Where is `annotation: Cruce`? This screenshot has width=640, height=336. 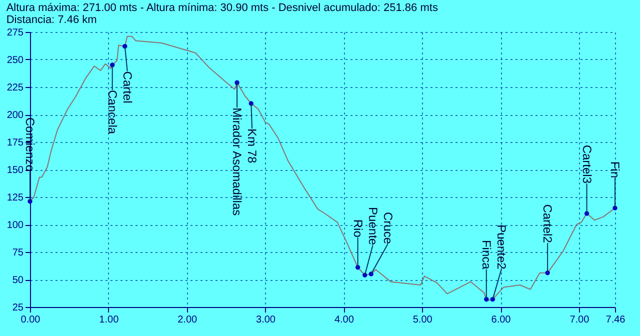
annotation: Cruce is located at coordinates (387, 228).